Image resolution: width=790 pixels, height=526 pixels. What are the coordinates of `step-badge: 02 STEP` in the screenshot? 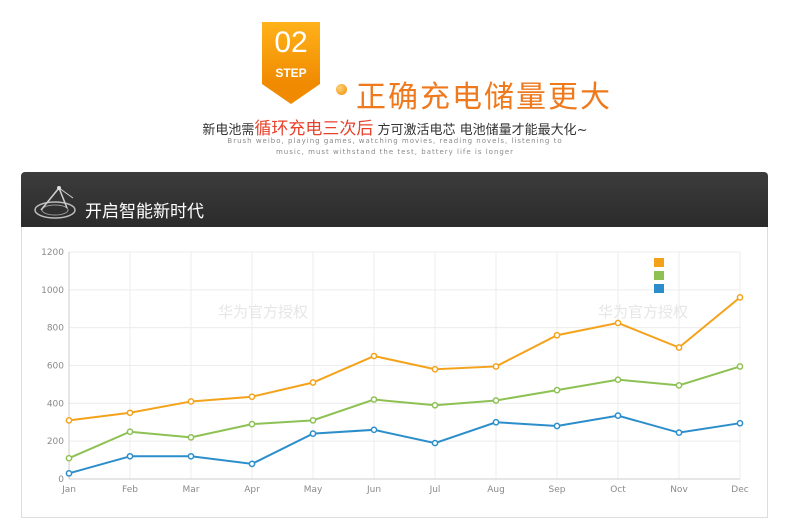 It's located at (291, 63).